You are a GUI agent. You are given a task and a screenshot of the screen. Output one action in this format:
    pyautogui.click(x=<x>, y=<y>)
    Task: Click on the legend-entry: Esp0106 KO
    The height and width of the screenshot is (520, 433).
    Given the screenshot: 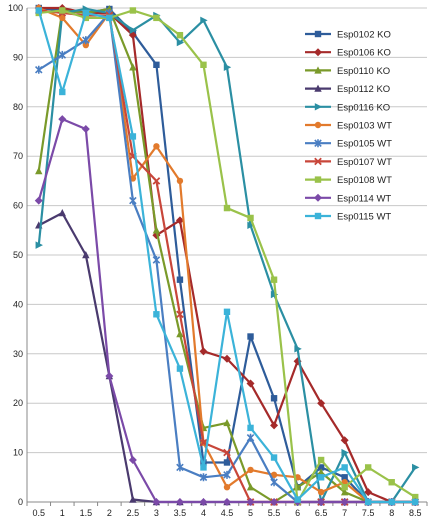 What is the action you would take?
    pyautogui.click(x=348, y=53)
    